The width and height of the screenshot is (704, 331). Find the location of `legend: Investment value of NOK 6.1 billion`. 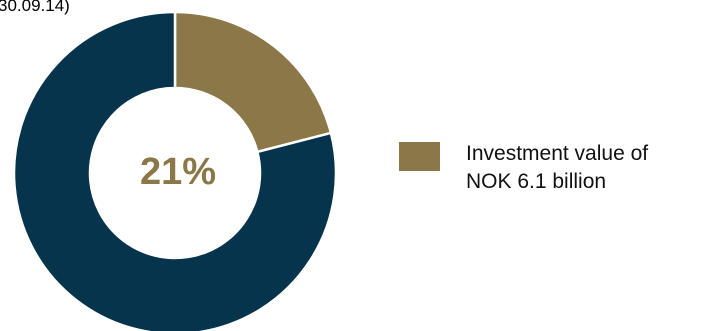

legend: Investment value of NOK 6.1 billion is located at coordinates (523, 168).